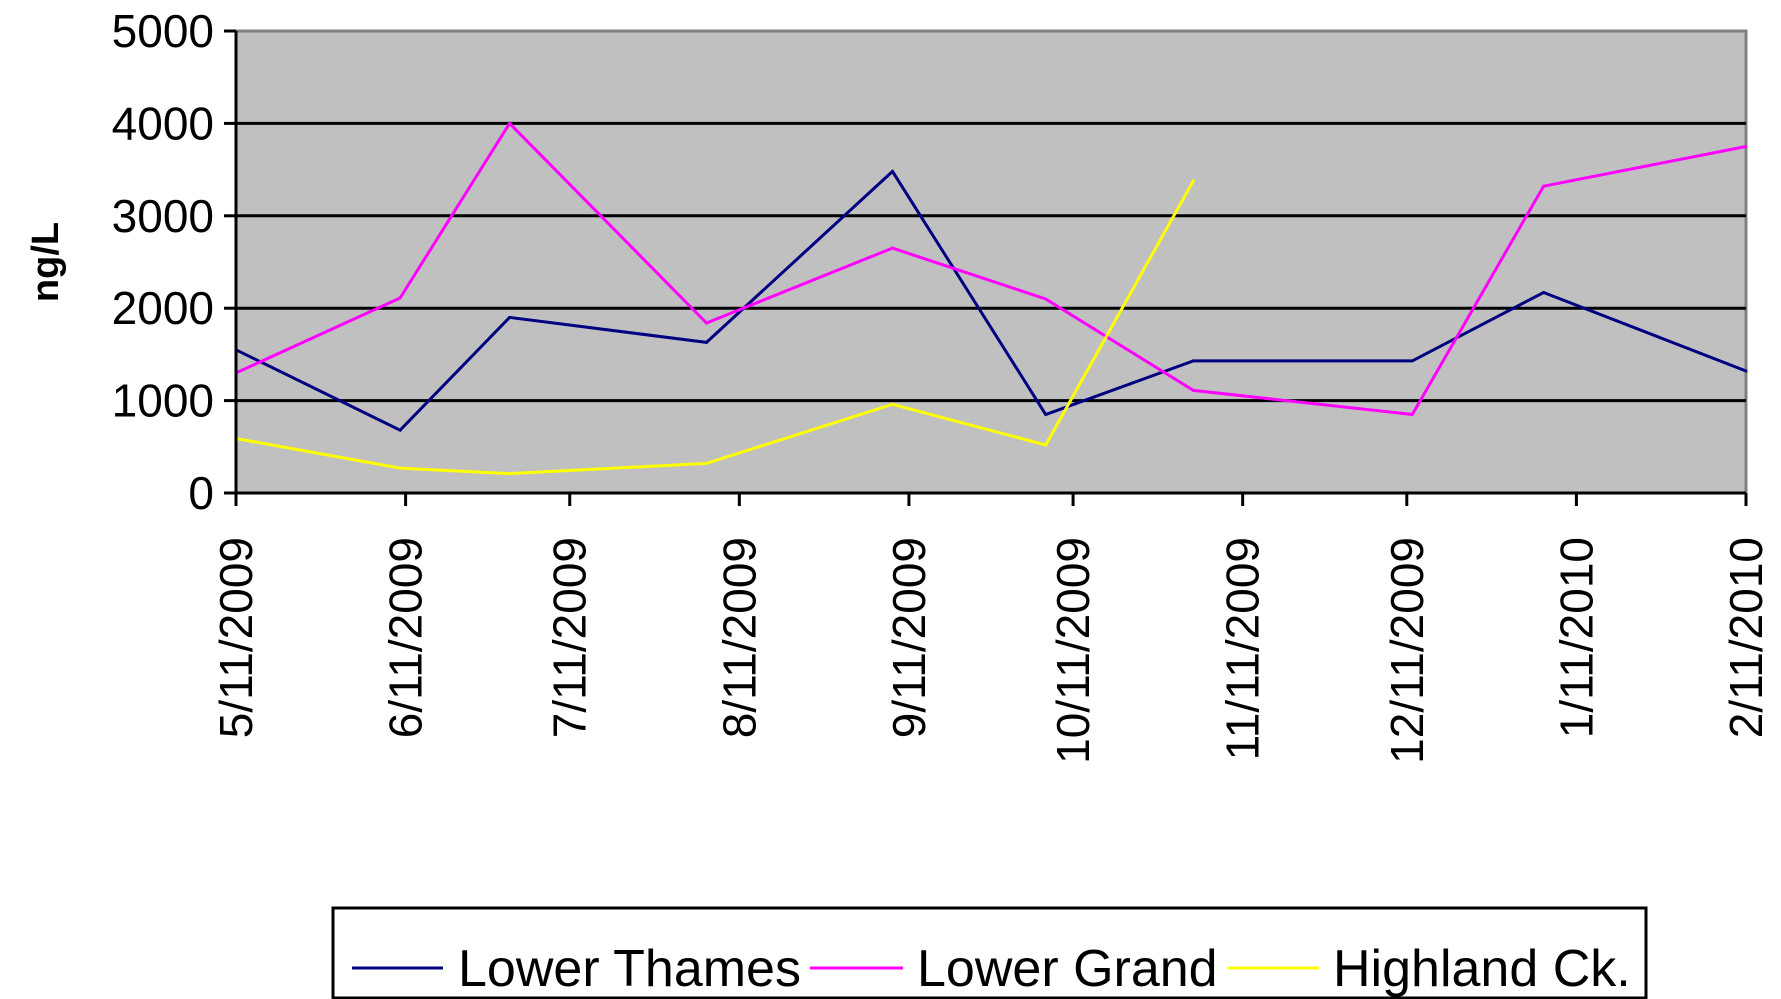 This screenshot has height=999, width=1781. I want to click on x-tick-label: 2/11/2010, so click(1746, 637).